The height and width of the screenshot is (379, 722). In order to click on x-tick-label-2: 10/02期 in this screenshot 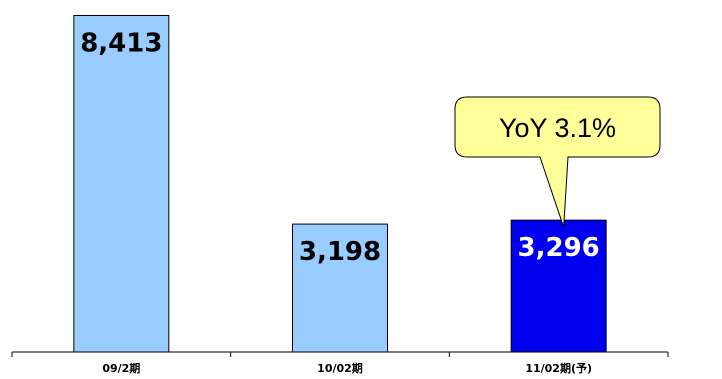, I will do `click(340, 368)`.